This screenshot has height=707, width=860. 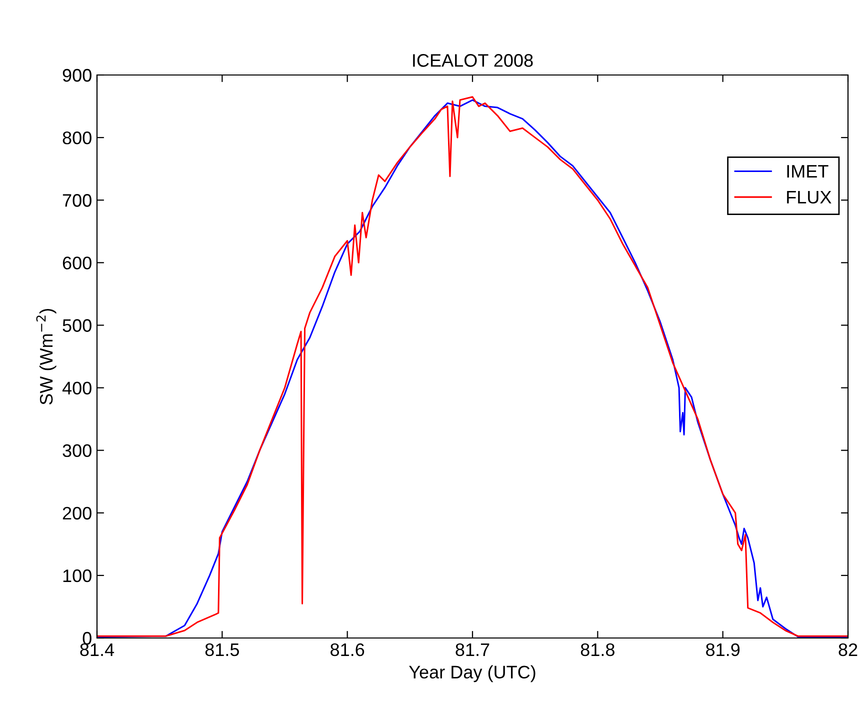 What do you see at coordinates (77, 325) in the screenshot?
I see `y-tick-label: 500` at bounding box center [77, 325].